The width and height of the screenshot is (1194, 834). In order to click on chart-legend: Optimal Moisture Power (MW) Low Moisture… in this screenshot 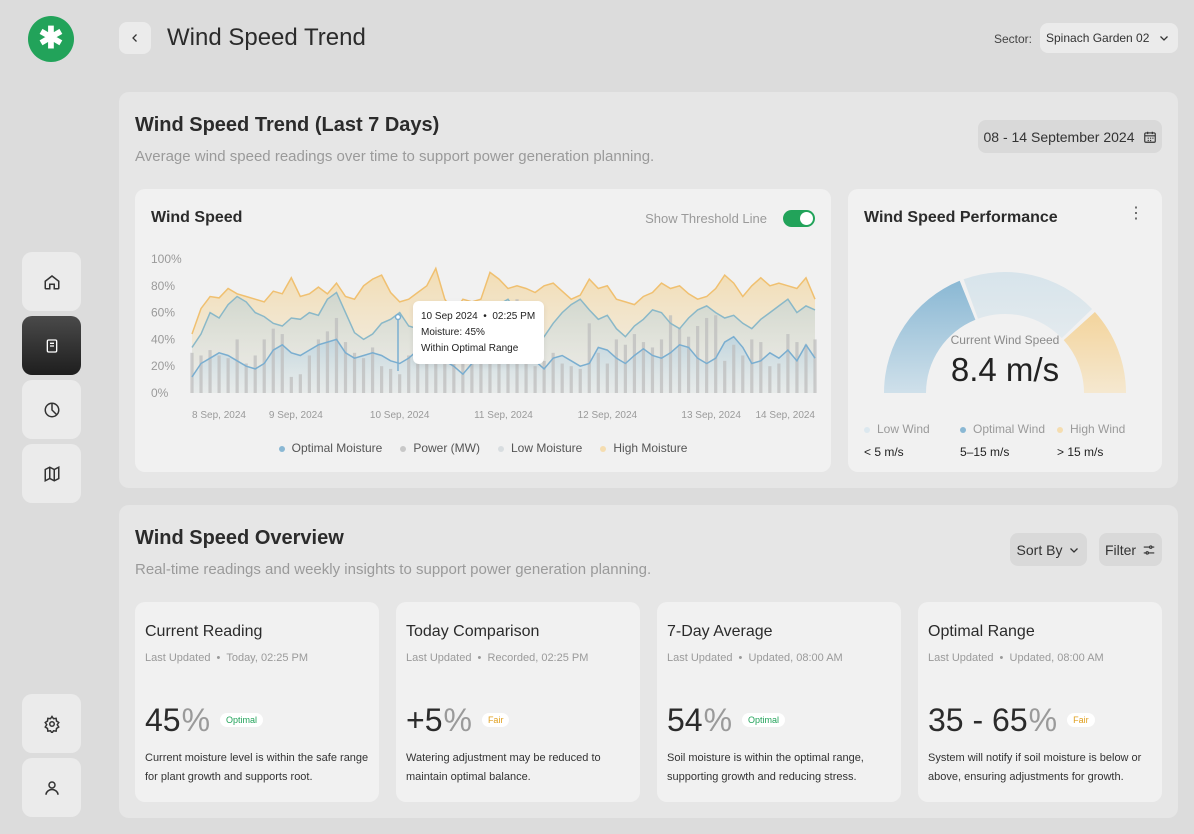, I will do `click(483, 448)`.